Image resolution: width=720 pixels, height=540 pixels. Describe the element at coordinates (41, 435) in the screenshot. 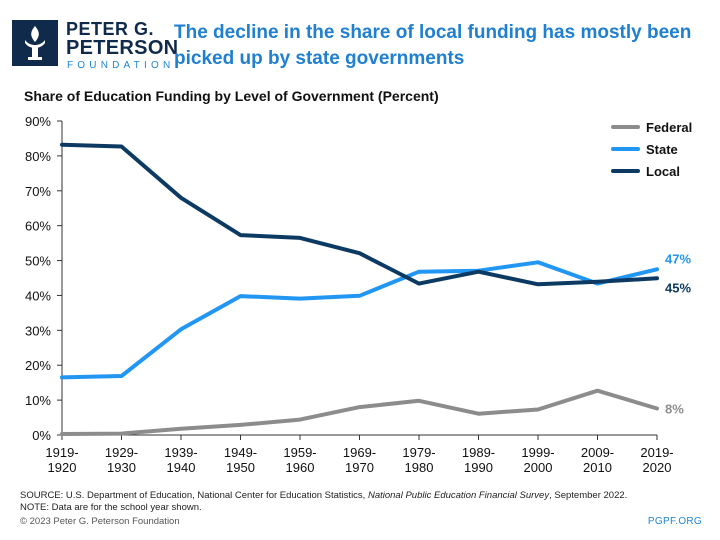

I see `y-tick-label: 0%` at that location.